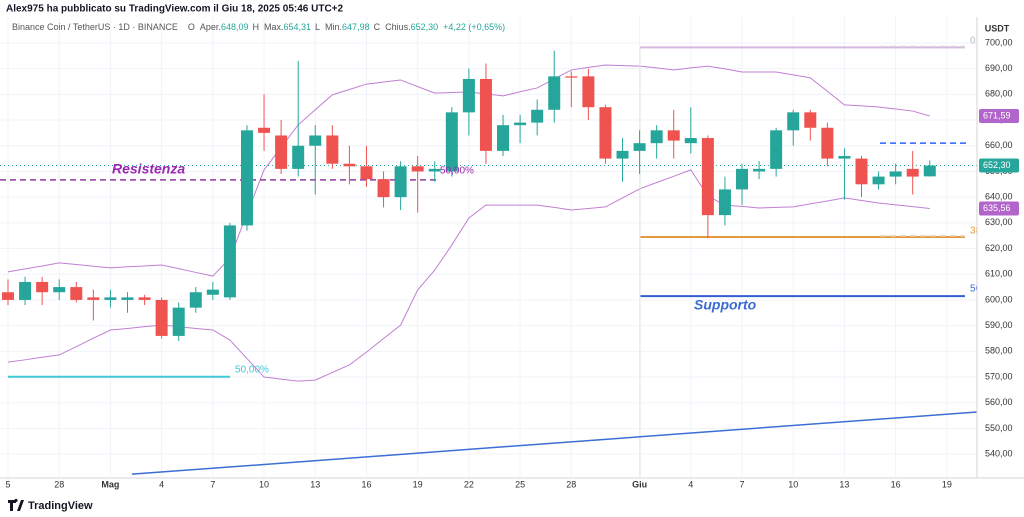 The height and width of the screenshot is (517, 1024). What do you see at coordinates (274, 27) in the screenshot?
I see `ohlc-label: Max.` at bounding box center [274, 27].